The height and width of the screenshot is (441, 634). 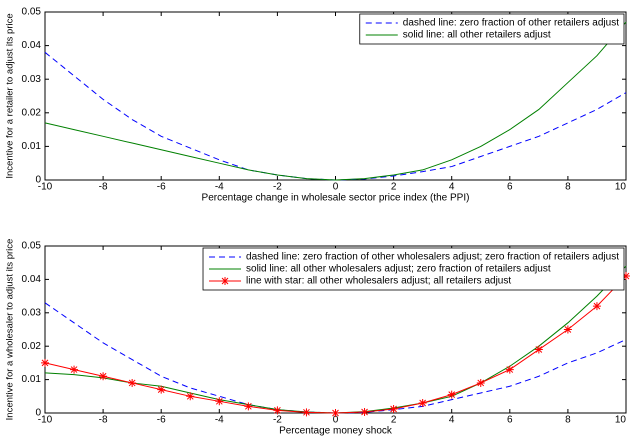 I want to click on x-axis-label: Percentage money shock, so click(x=336, y=431).